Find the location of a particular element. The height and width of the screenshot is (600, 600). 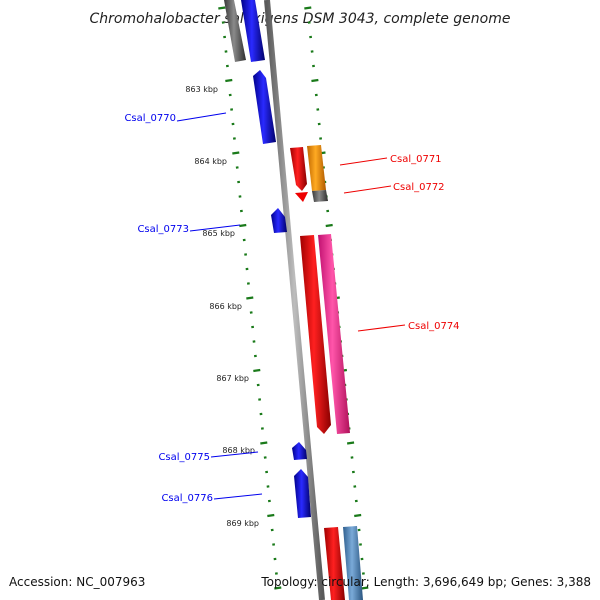

forward-strand-genes is located at coordinates (267, 259).